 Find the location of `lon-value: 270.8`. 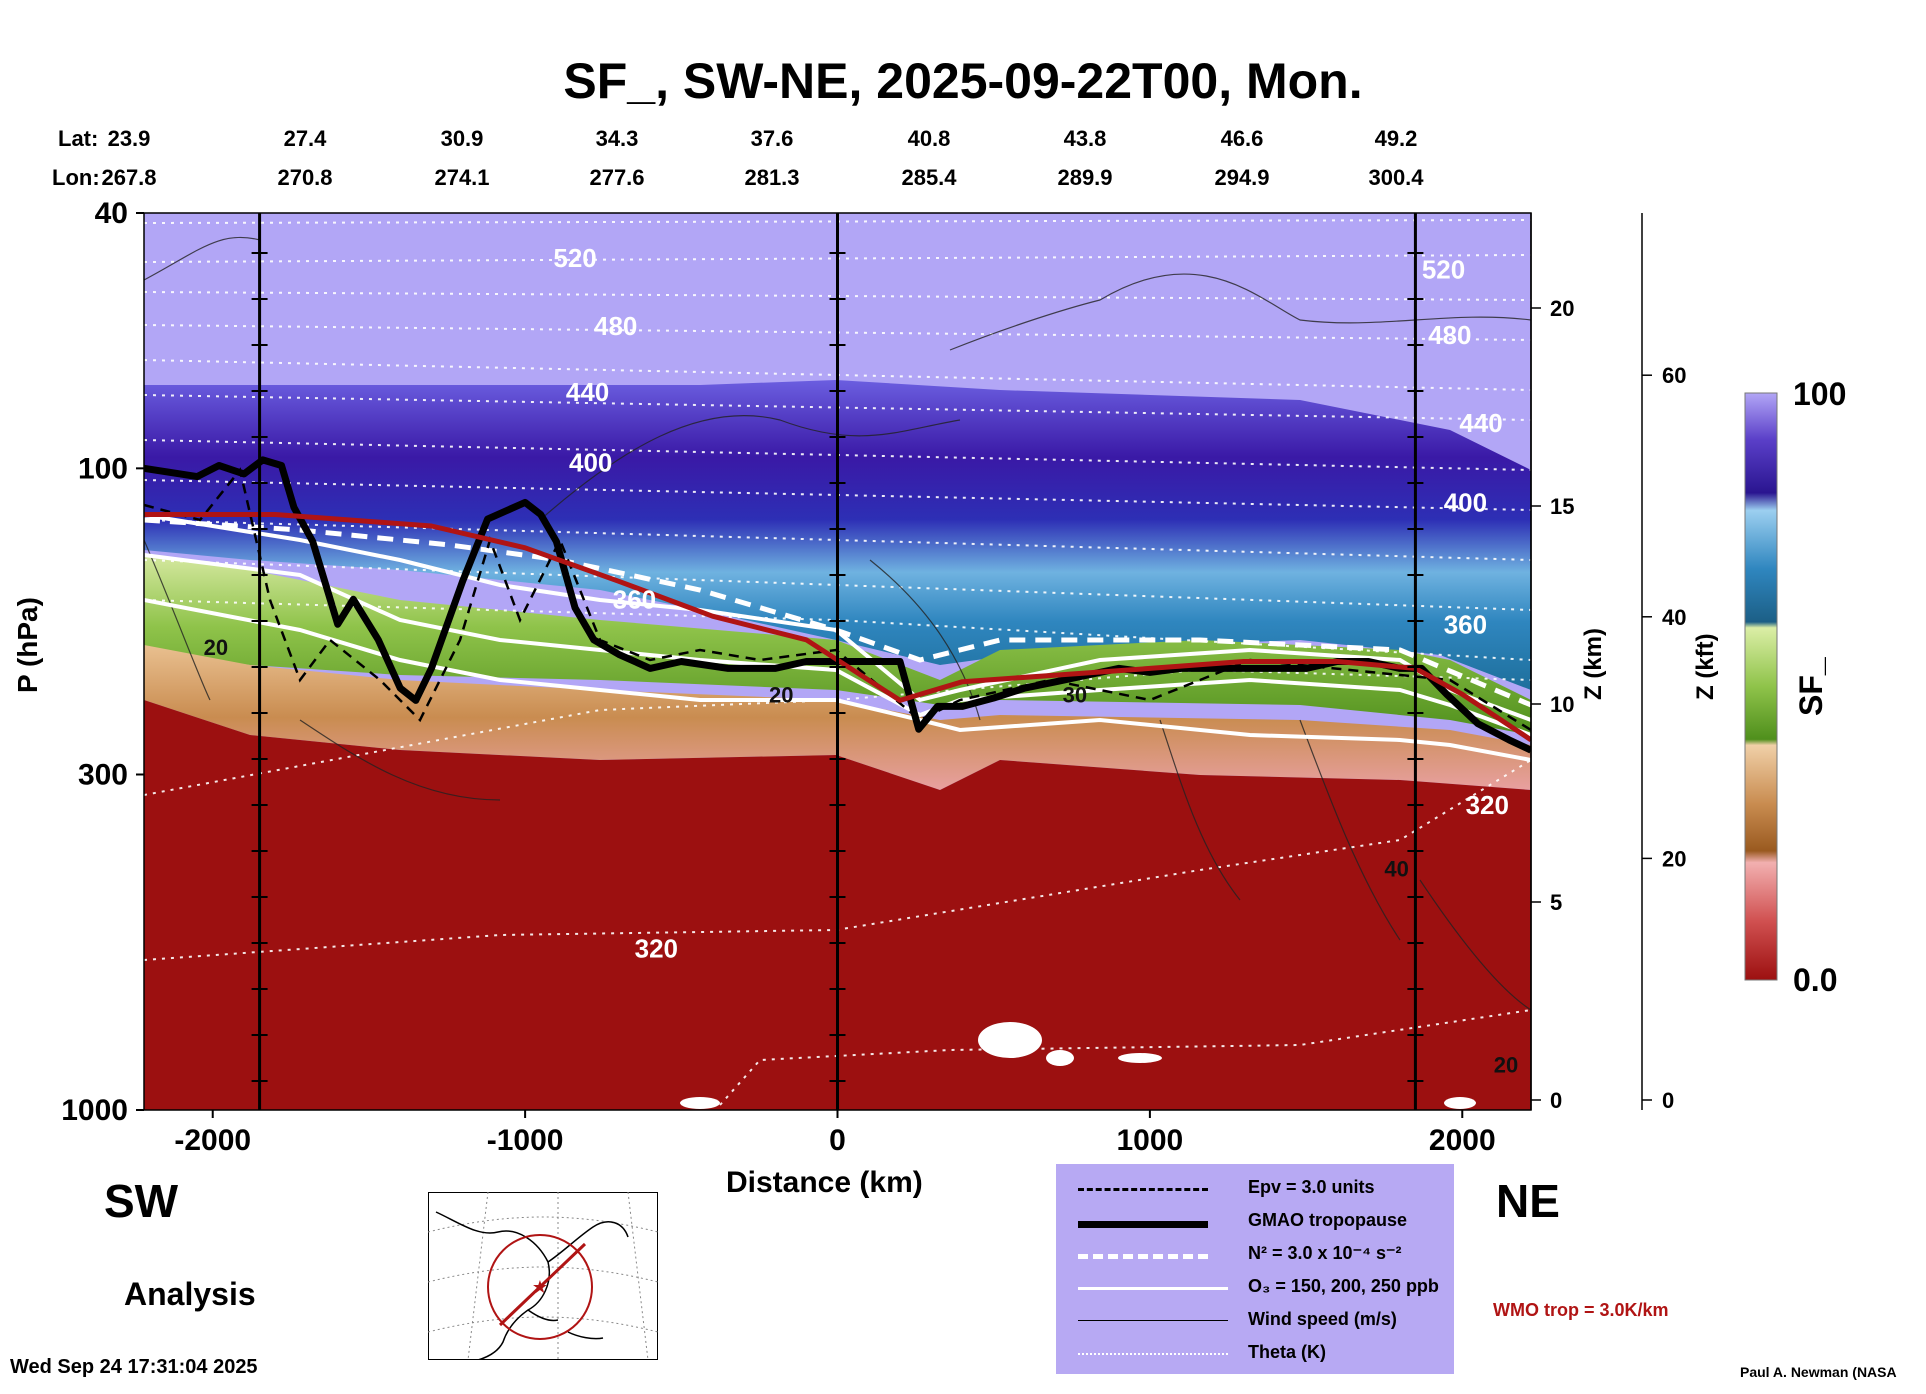

lon-value: 270.8 is located at coordinates (305, 177).